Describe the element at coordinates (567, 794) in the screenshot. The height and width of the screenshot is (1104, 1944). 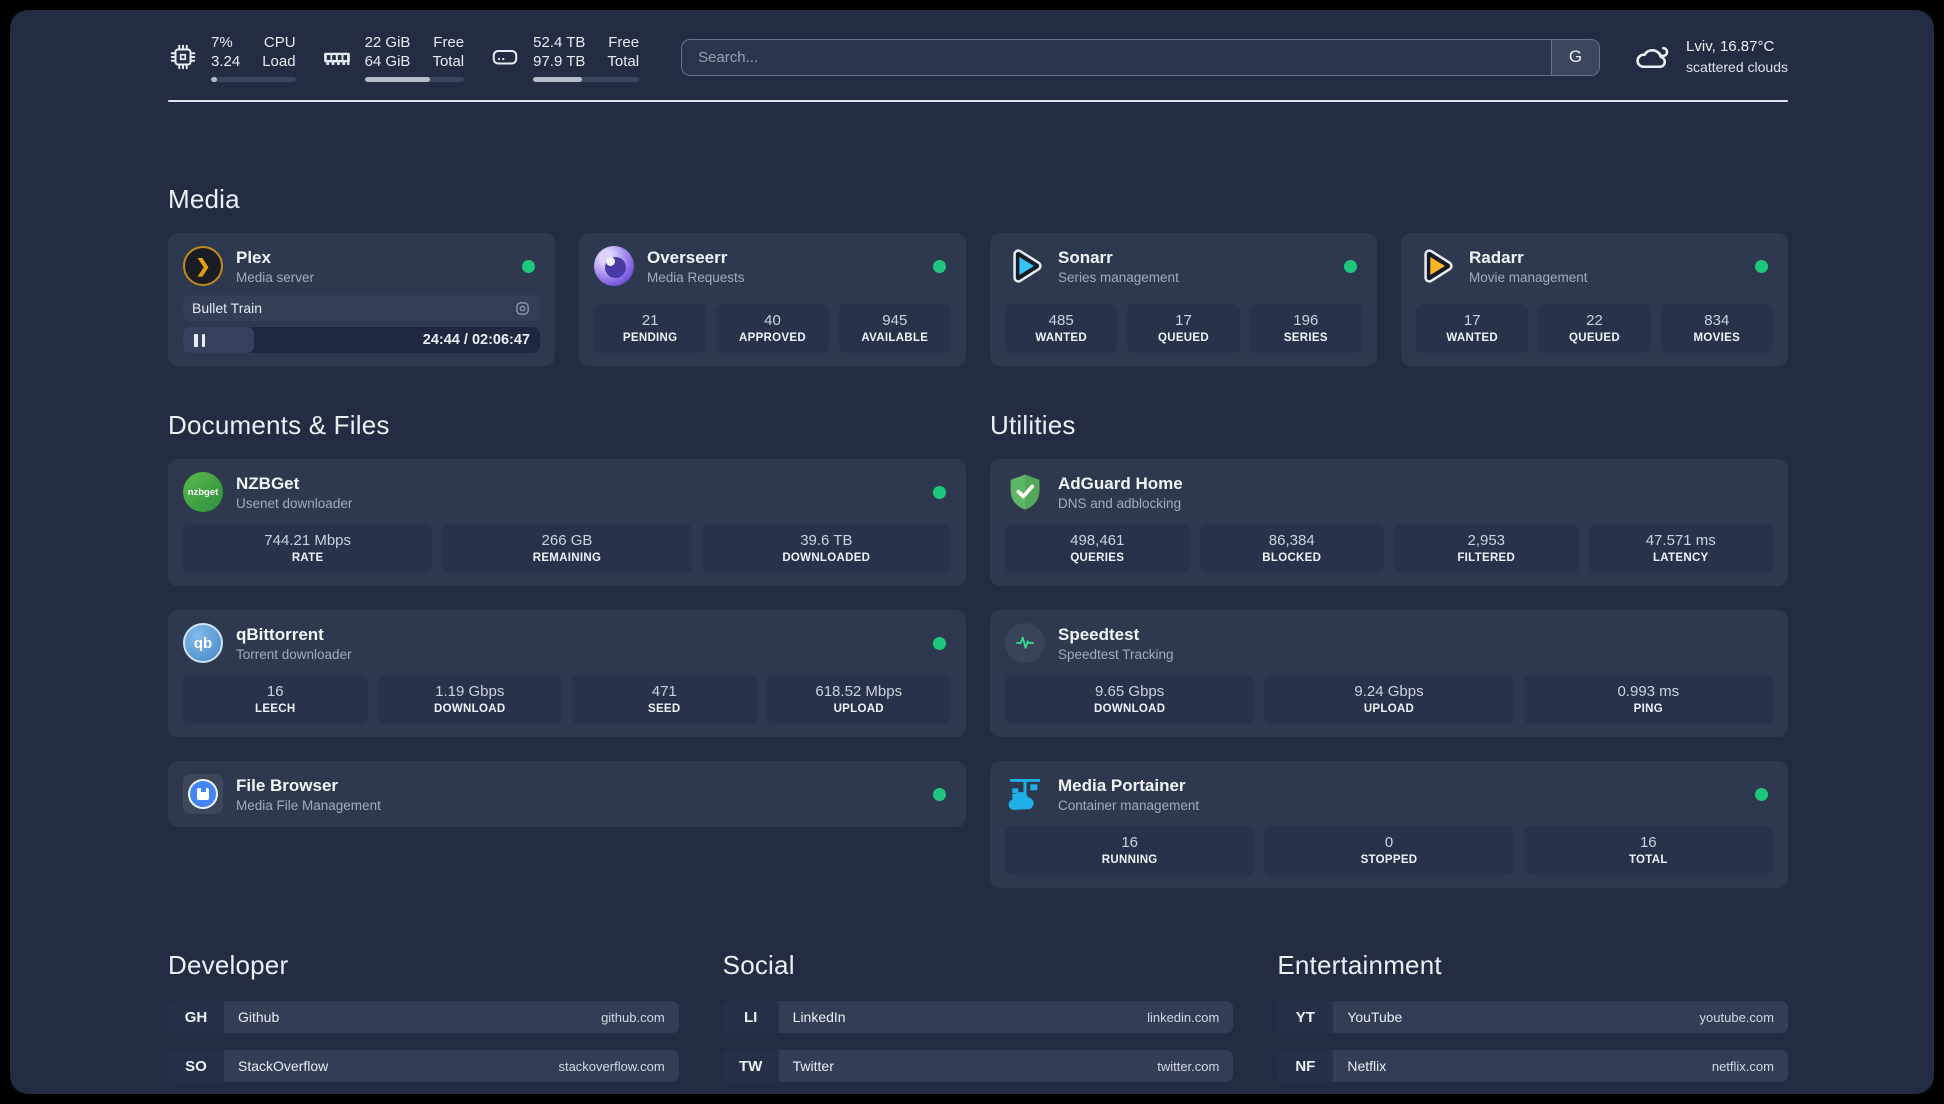
I see `filebrowser-card: File Browser Media File Management` at that location.